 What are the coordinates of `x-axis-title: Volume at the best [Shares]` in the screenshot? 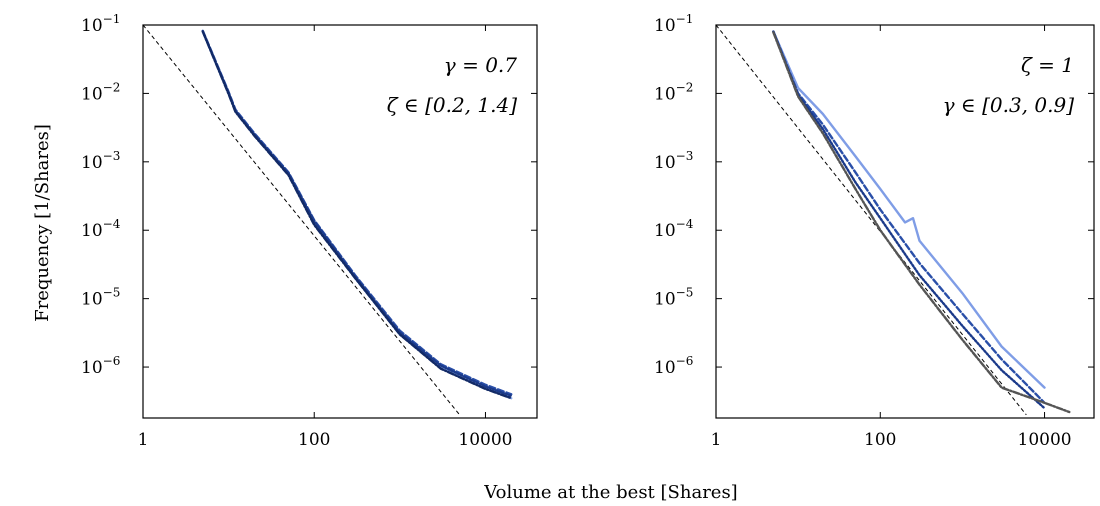 It's located at (610, 492).